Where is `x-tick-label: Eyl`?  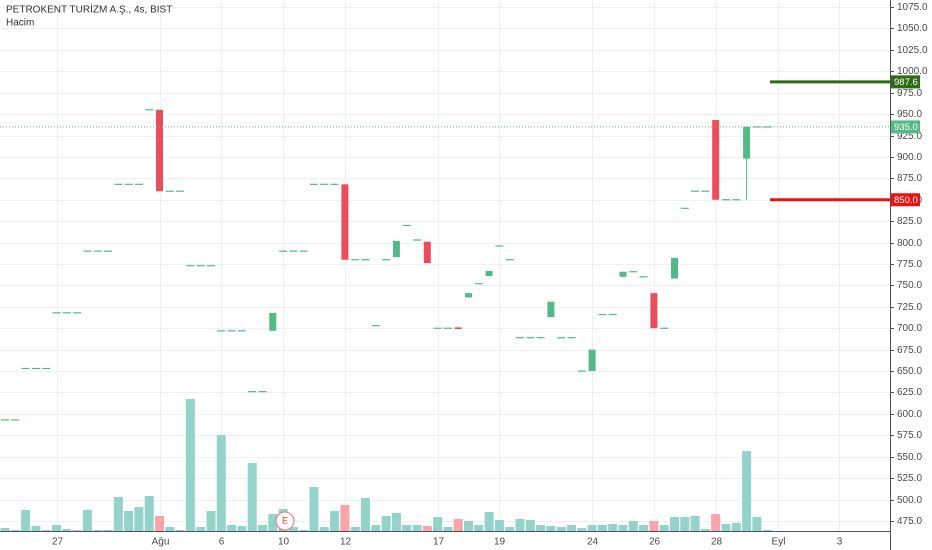 x-tick-label: Eyl is located at coordinates (779, 542).